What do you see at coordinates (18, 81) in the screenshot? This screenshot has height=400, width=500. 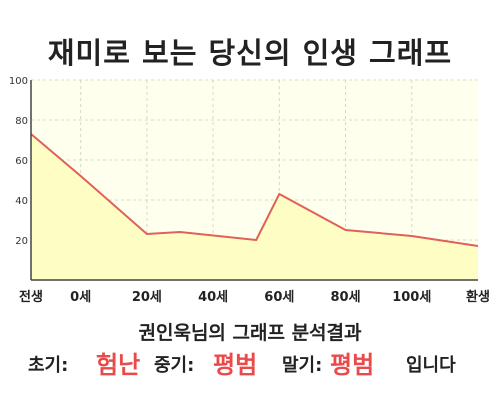 I see `y-tick-label: 100` at bounding box center [18, 81].